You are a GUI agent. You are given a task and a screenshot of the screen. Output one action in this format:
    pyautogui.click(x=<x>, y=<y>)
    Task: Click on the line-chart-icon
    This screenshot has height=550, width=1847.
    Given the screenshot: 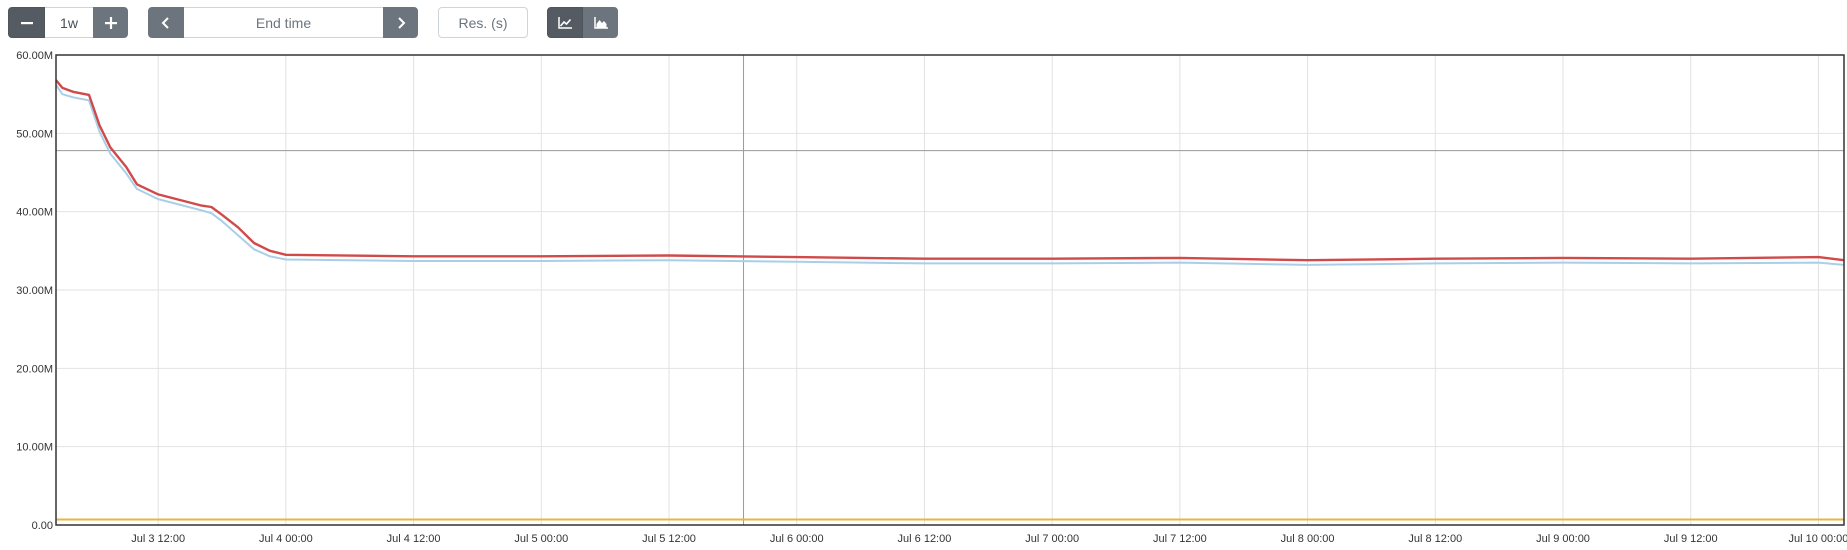 What is the action you would take?
    pyautogui.click(x=565, y=22)
    